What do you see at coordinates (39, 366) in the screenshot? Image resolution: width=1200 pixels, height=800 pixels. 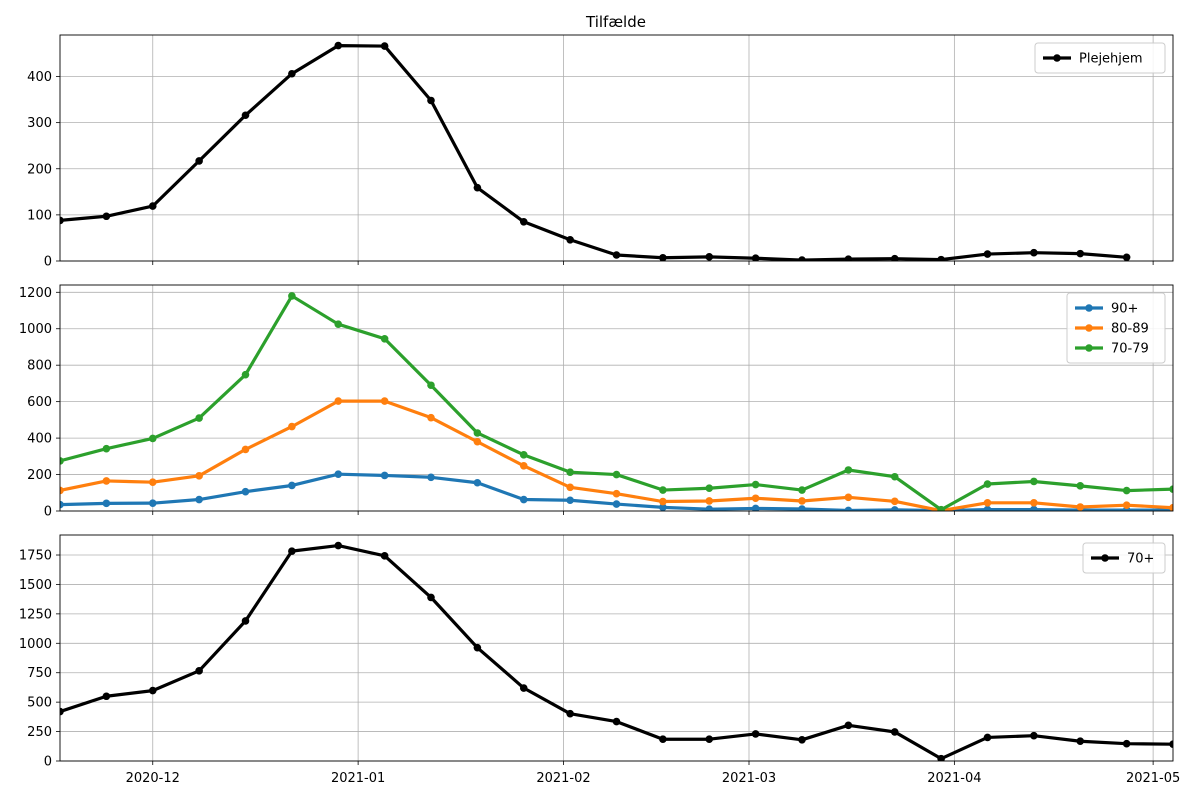 I see `y-tick-label: 800` at bounding box center [39, 366].